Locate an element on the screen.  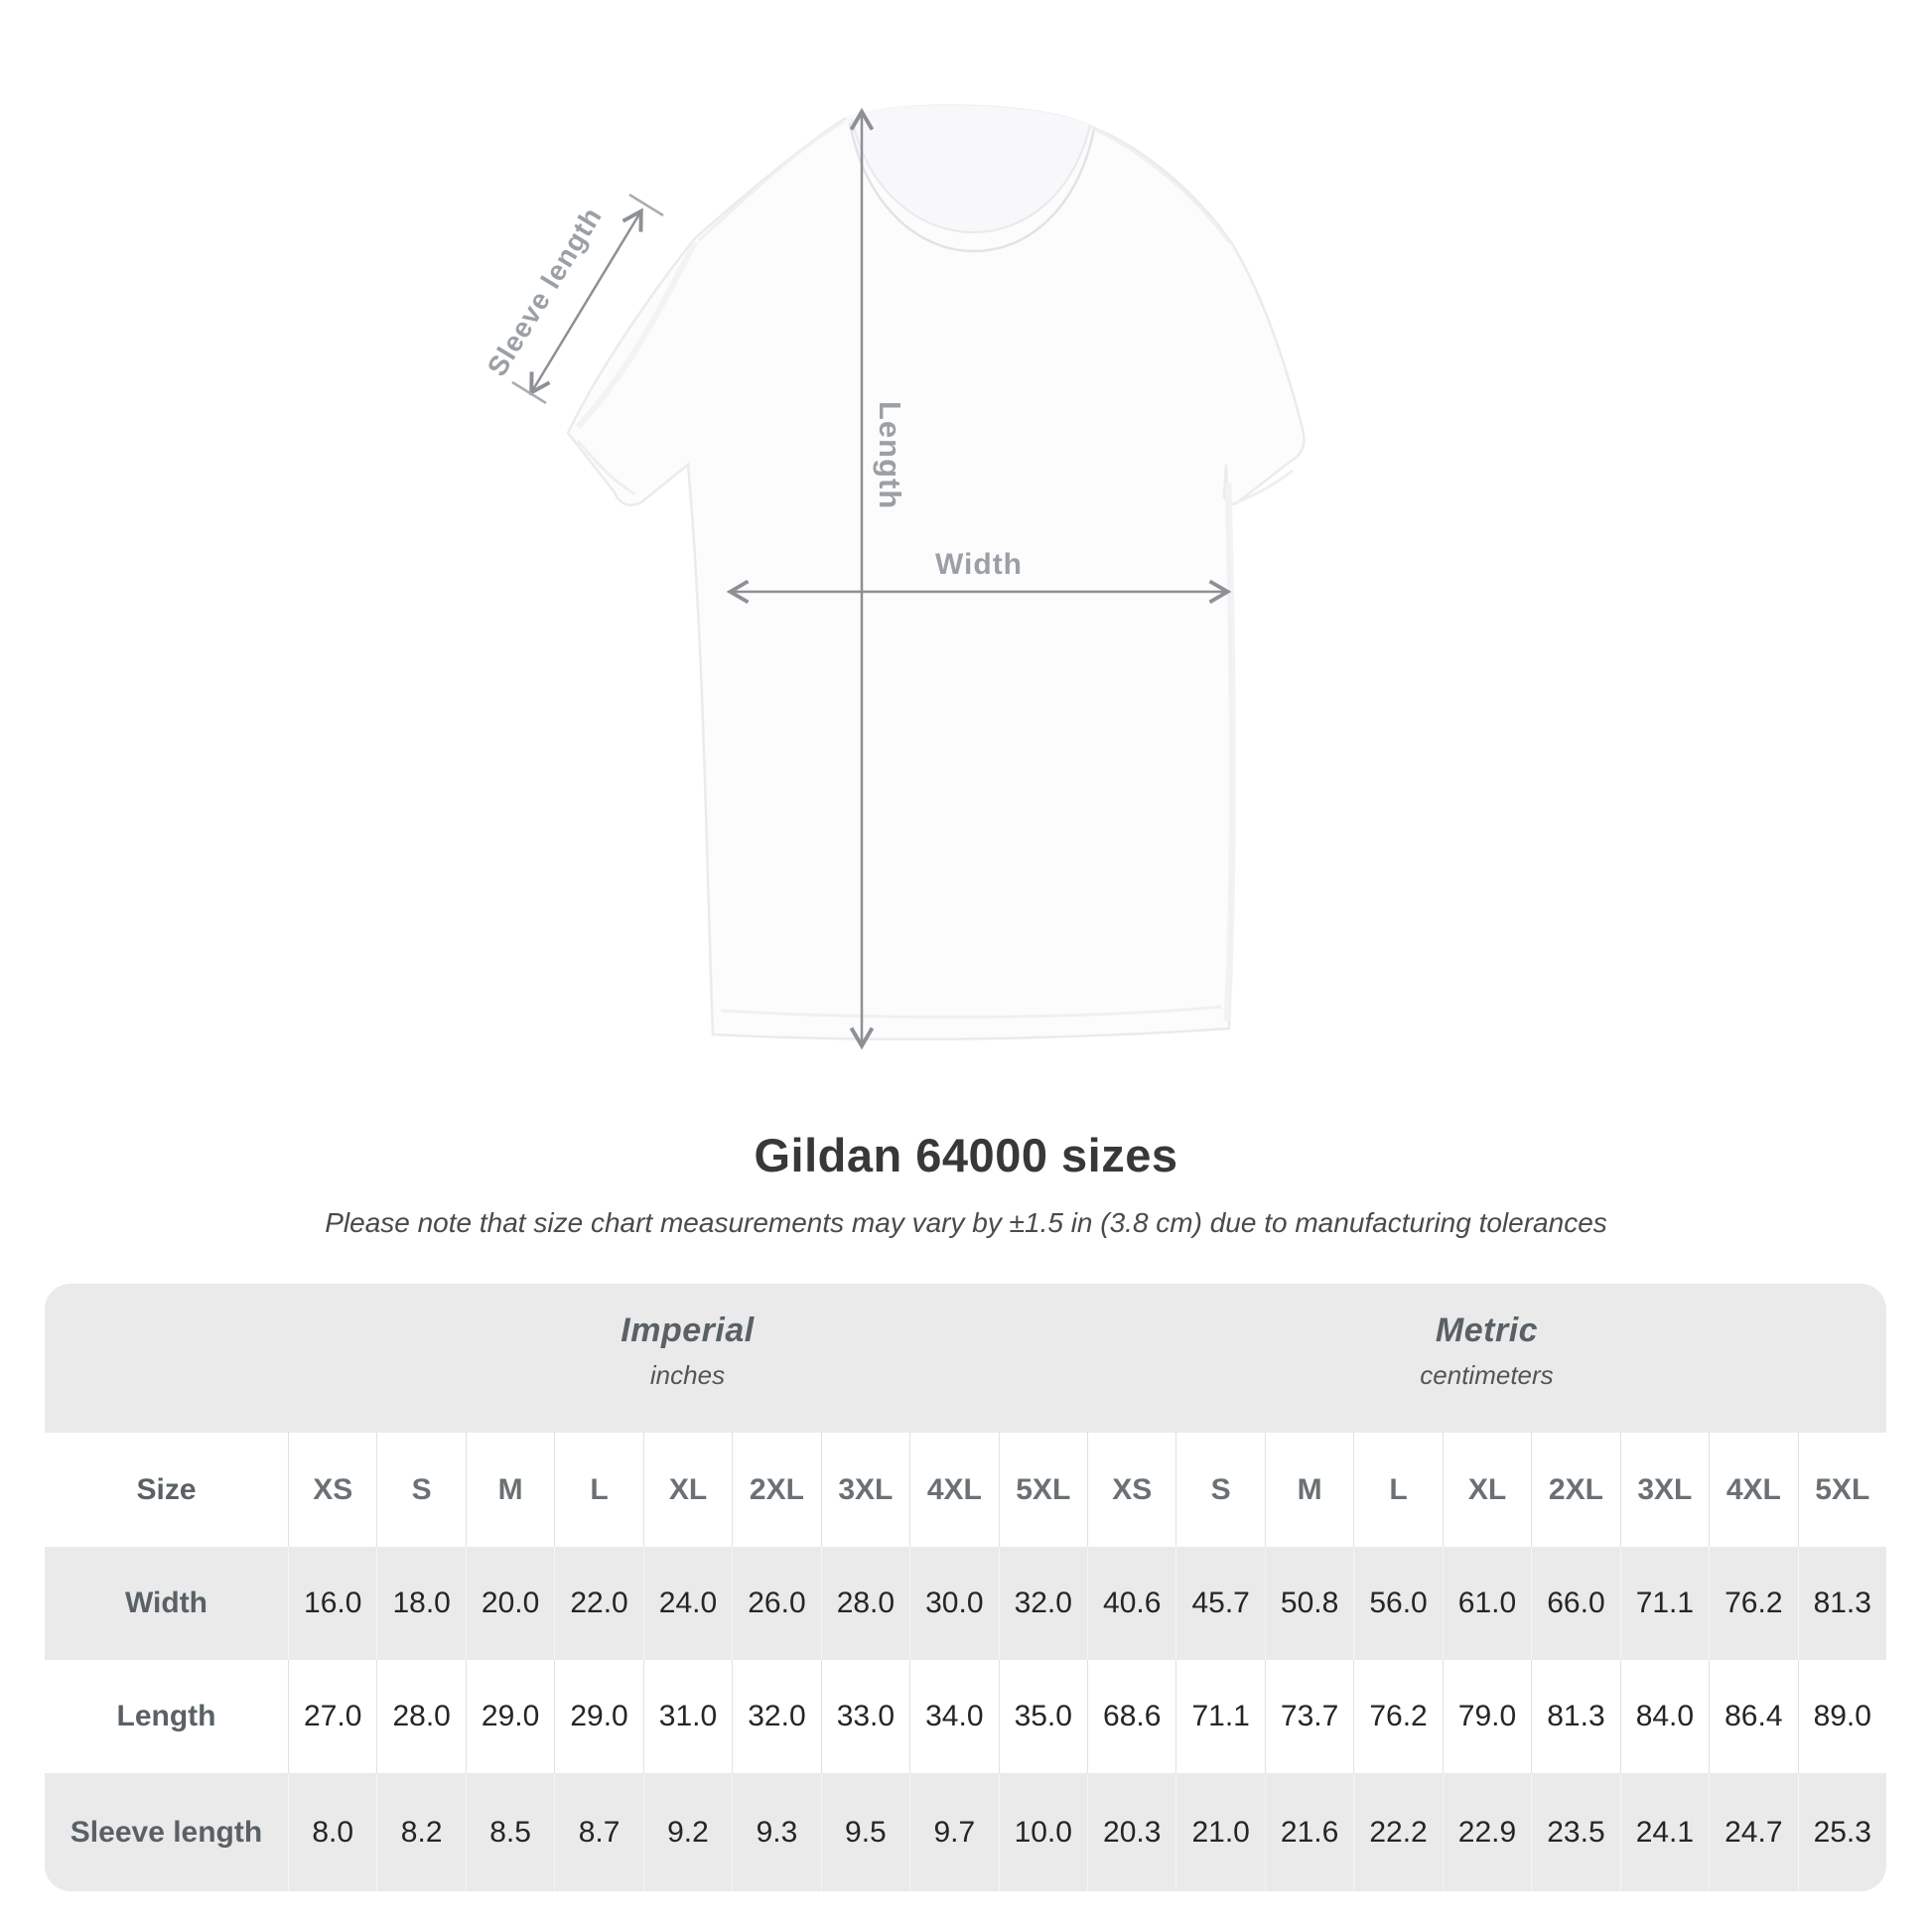
sleeve-length-arrow is located at coordinates (586, 302).